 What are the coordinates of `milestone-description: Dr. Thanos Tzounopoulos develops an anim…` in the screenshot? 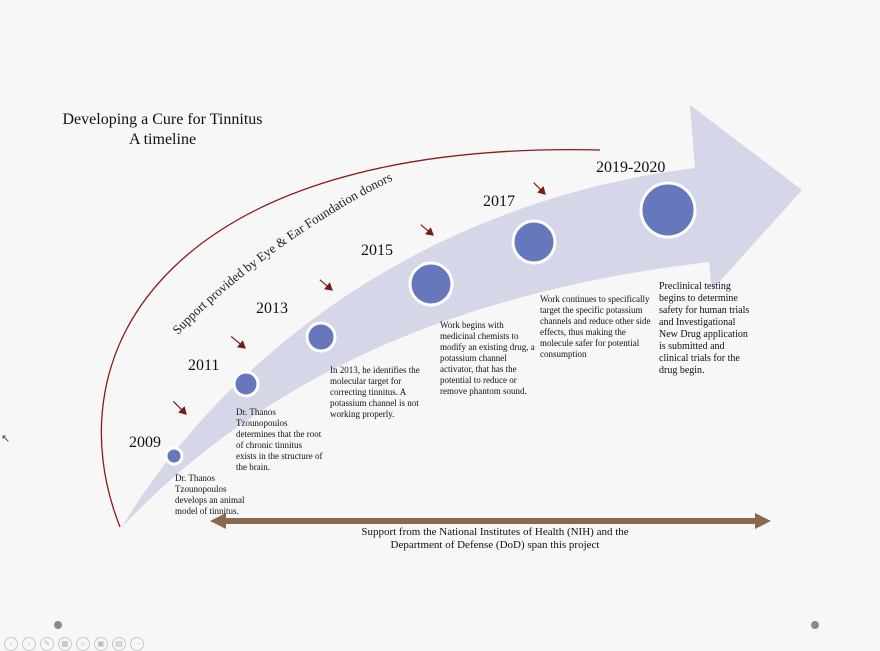 It's located at (210, 494).